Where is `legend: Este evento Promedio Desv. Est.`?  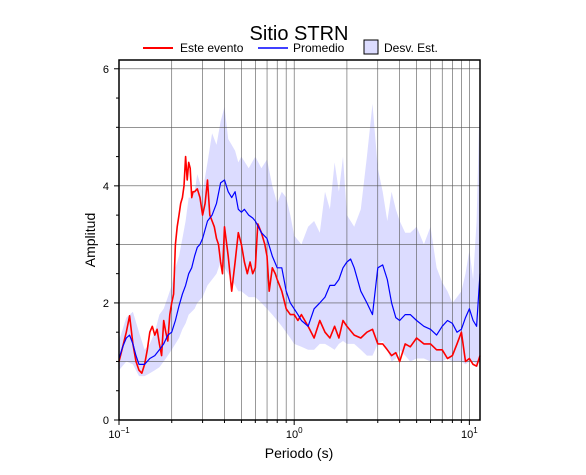
legend: Este evento Promedio Desv. Est. is located at coordinates (290, 47).